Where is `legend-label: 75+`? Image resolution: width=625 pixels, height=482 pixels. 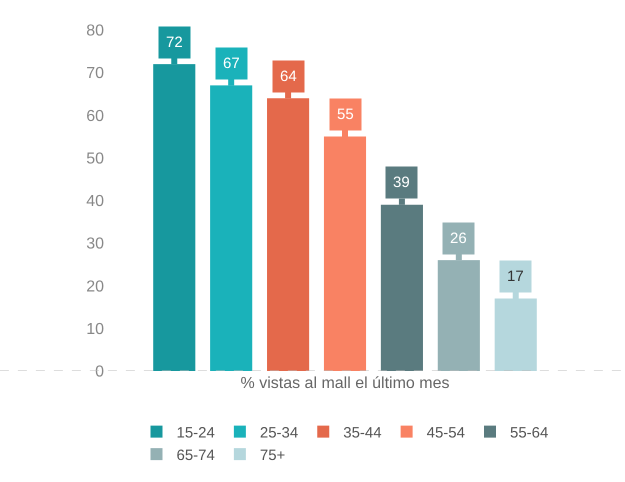
legend-label: 75+ is located at coordinates (273, 455).